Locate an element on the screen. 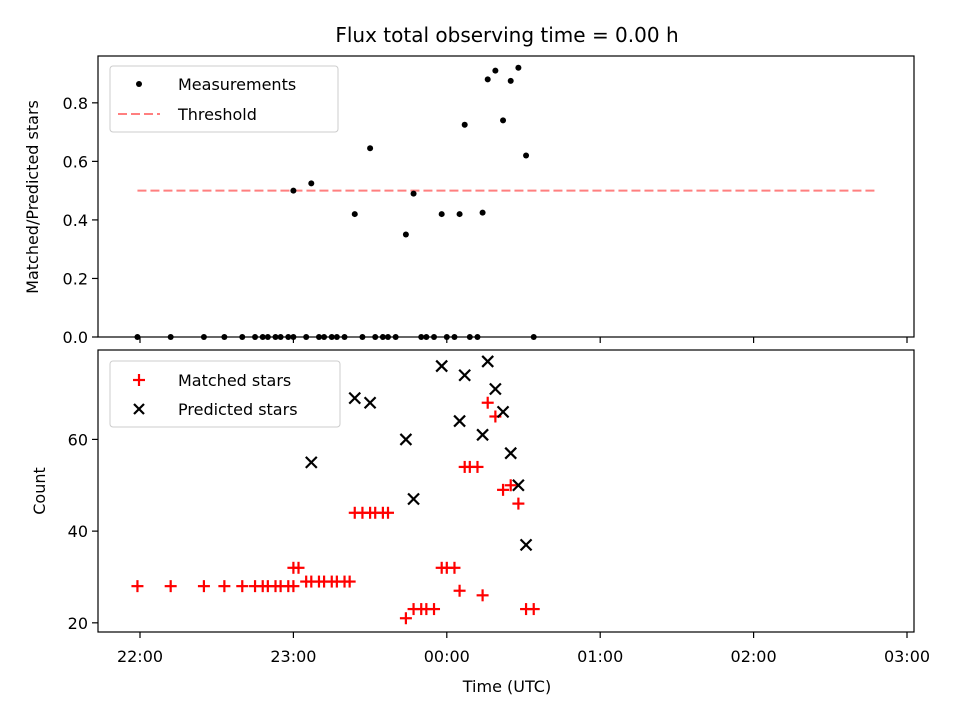 The height and width of the screenshot is (720, 960). top-y-axis-label: Matched/Predicted stars is located at coordinates (32, 197).